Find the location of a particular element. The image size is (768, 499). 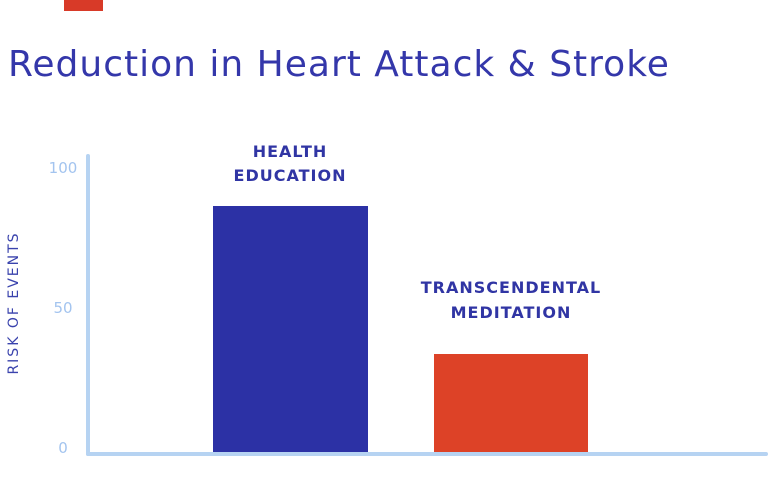

chart-title: Reduction in Heart Attack & Stroke is located at coordinates (339, 64).